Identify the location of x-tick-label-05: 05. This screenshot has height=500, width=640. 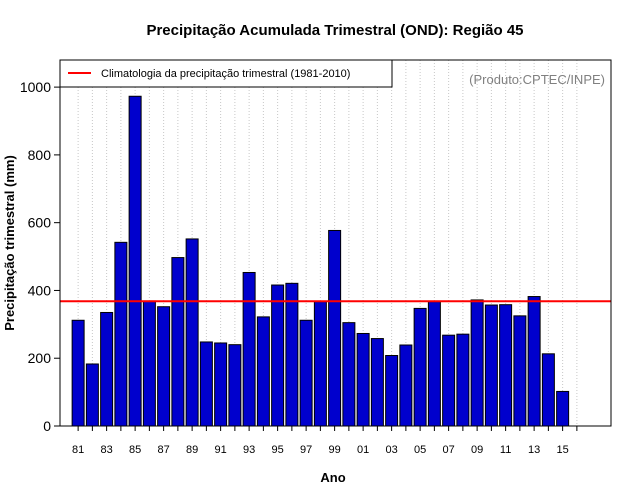
(420, 450).